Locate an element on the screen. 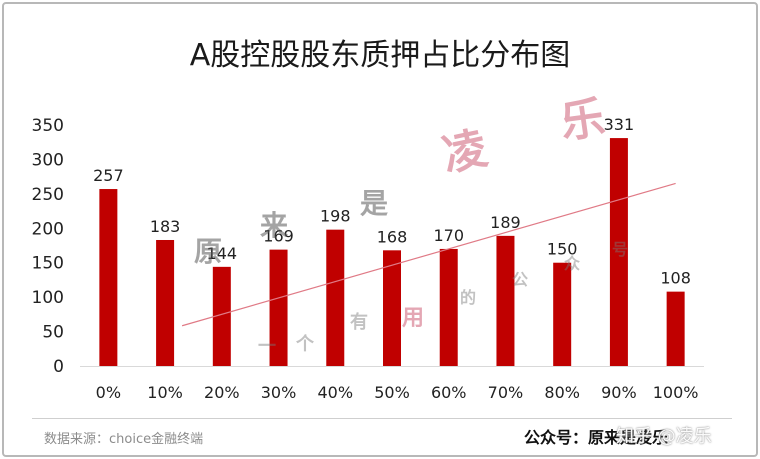 This screenshot has height=459, width=760. watermark-char-le: 乐 is located at coordinates (582, 120).